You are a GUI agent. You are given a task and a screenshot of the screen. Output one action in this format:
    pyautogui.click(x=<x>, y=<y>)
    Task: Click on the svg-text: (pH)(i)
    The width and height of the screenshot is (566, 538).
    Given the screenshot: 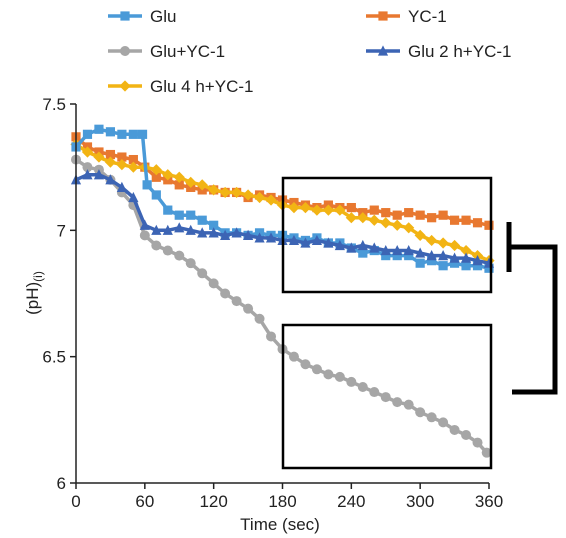 What is the action you would take?
    pyautogui.click(x=34, y=293)
    